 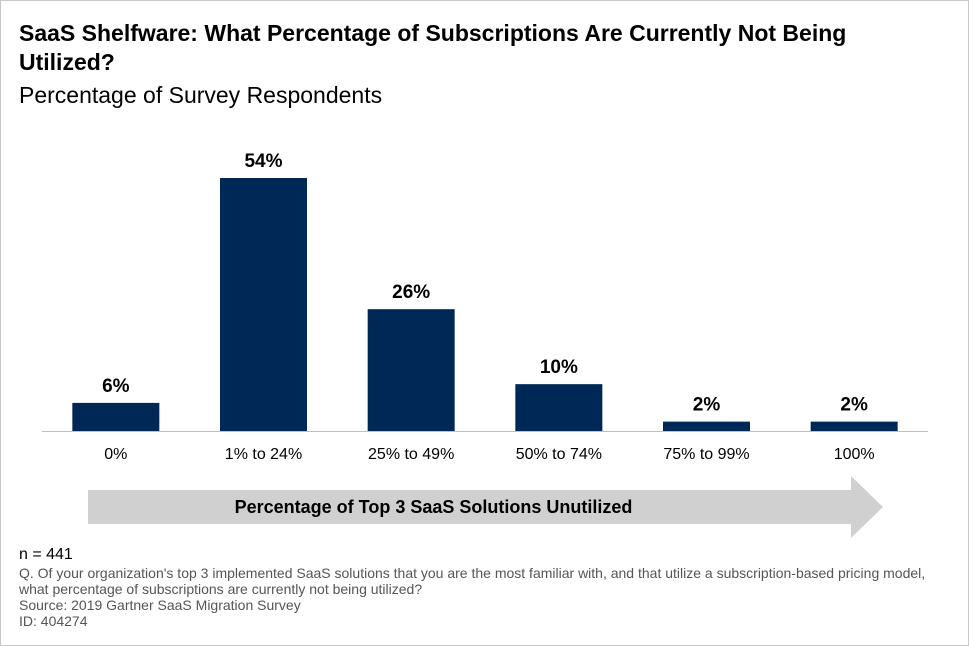 I want to click on category-label-5: 100%, so click(x=854, y=454).